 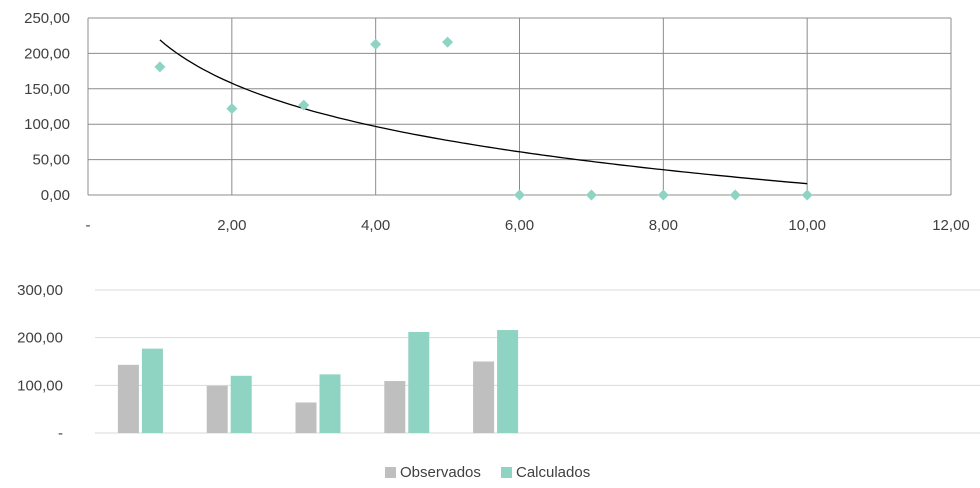 What do you see at coordinates (951, 225) in the screenshot?
I see `scatter-x-tick-label: 12,00` at bounding box center [951, 225].